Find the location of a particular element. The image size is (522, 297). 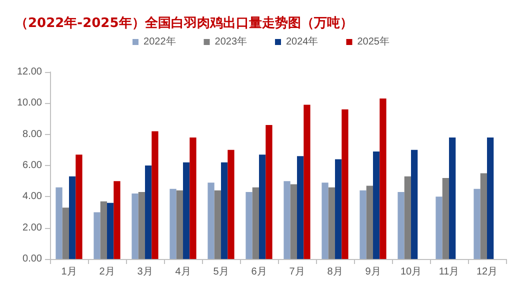

x-tick-label: 2月 is located at coordinates (107, 272).